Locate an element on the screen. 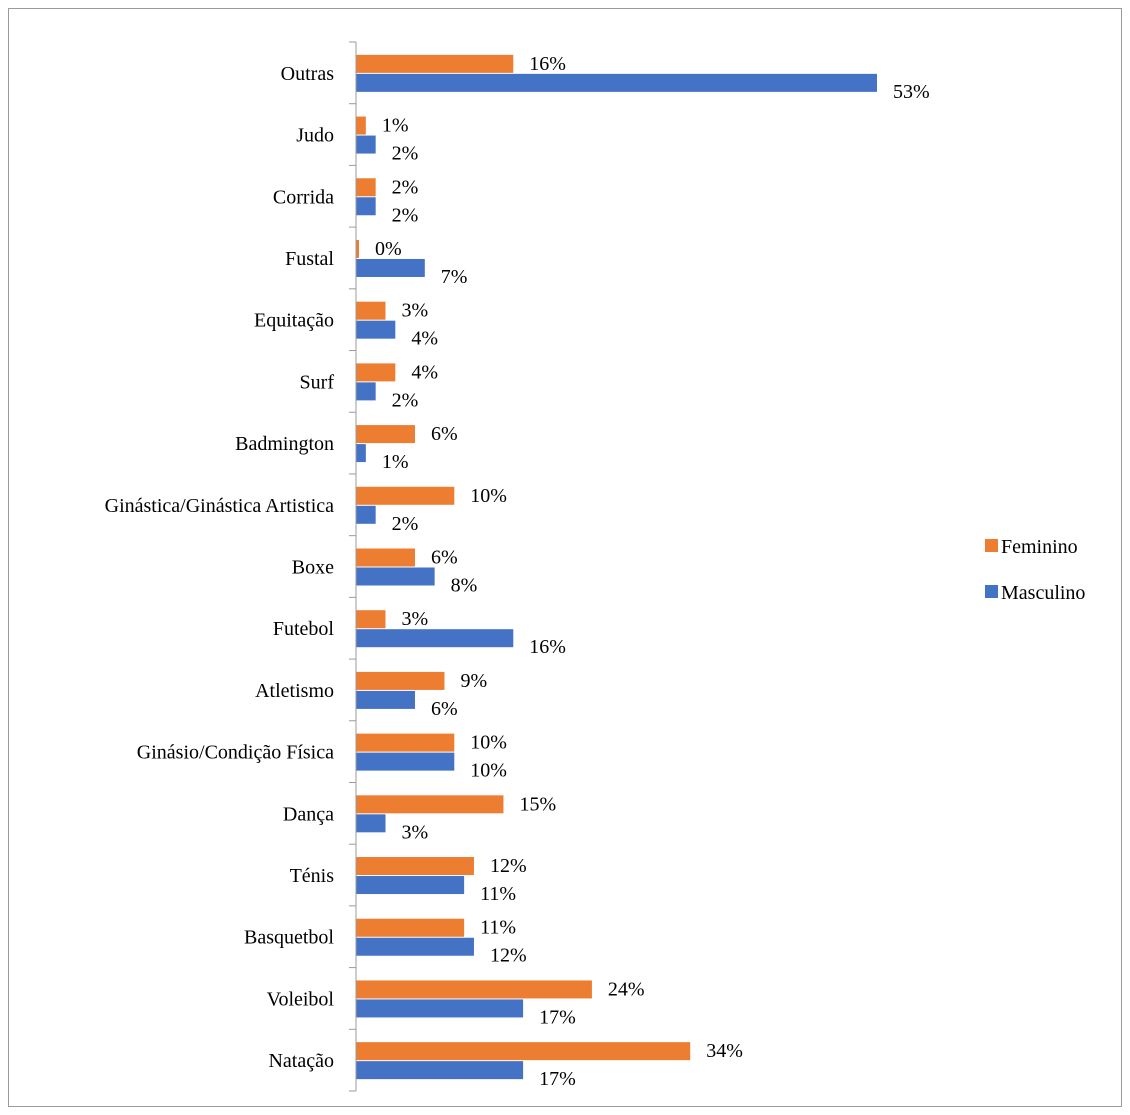 The width and height of the screenshot is (1130, 1115). data-label-masculino: 6% is located at coordinates (444, 709).